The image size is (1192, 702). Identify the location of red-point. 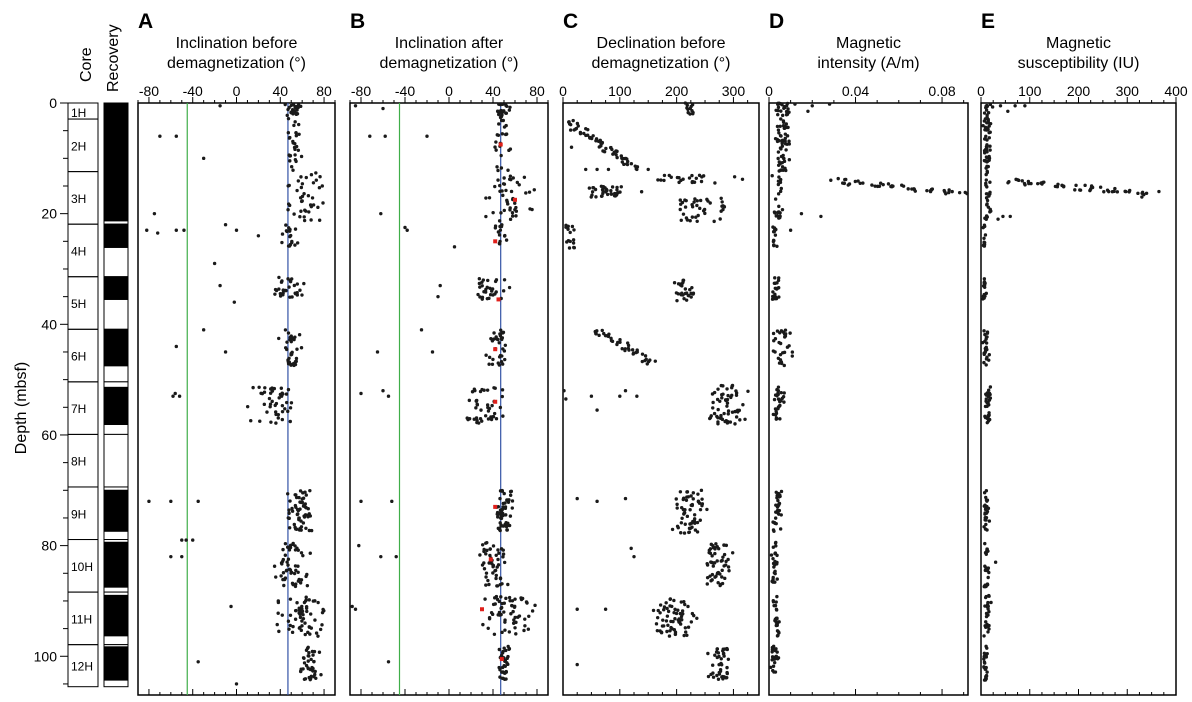
(490, 559).